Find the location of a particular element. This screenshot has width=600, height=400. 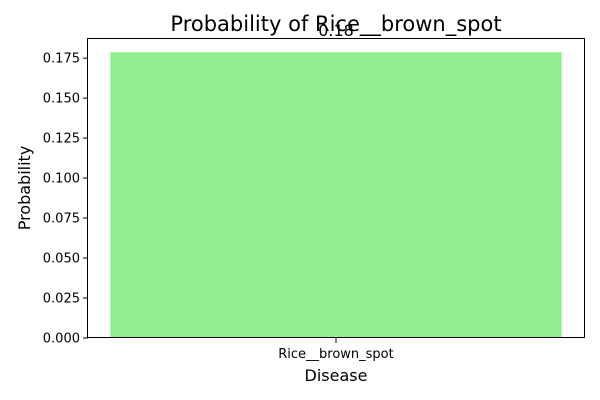

data-labels-group: 0.18 is located at coordinates (336, 30).